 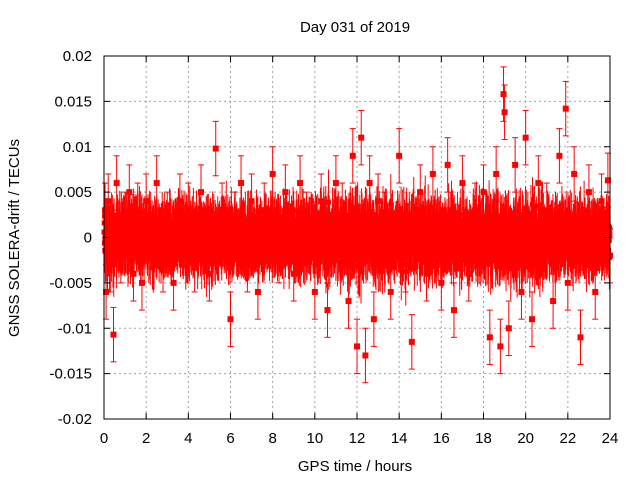 I want to click on chart-title: Day 031 of 2019, so click(x=355, y=27).